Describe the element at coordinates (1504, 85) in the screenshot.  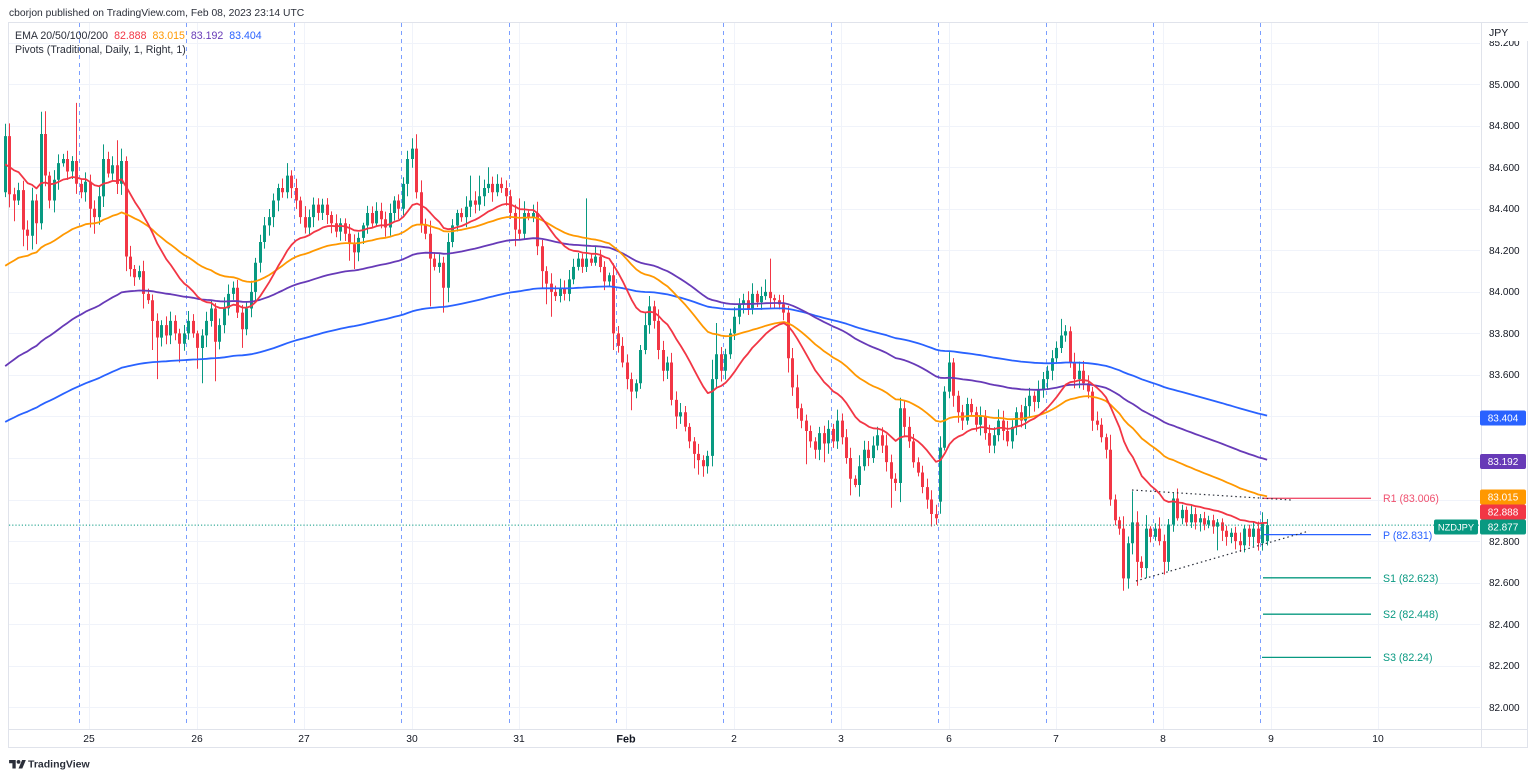
I see `svg-text: 85.000` at that location.